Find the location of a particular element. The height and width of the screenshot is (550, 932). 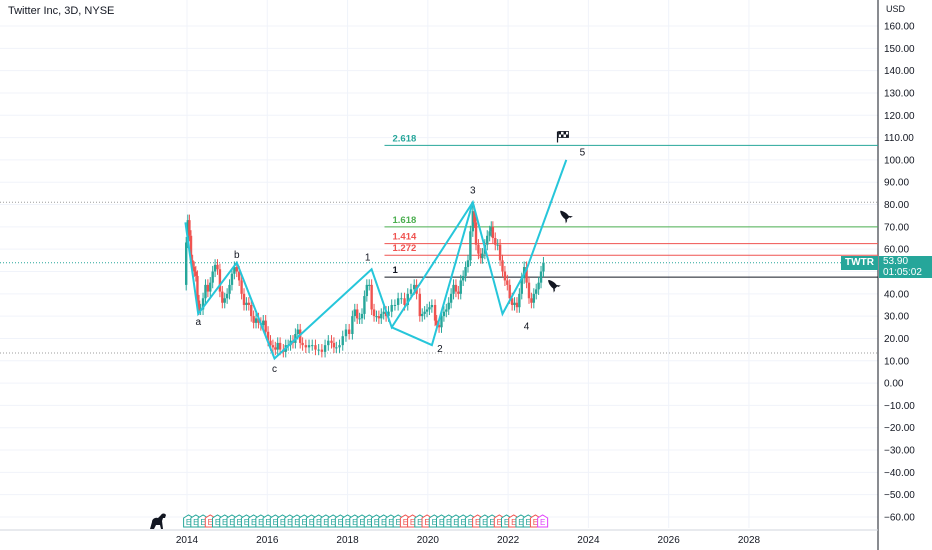

currency-label: USD is located at coordinates (896, 9).